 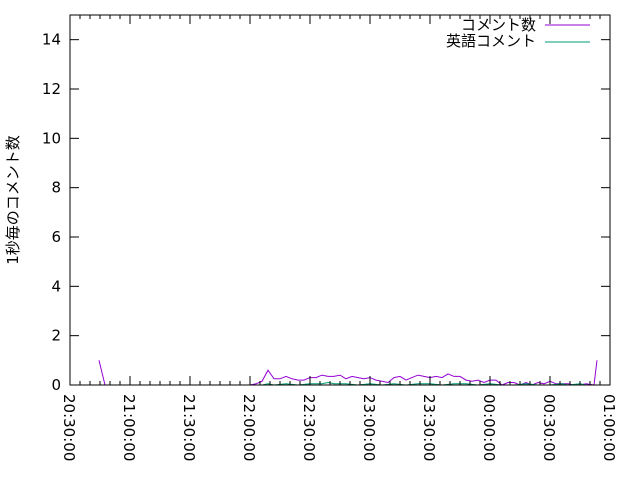 What do you see at coordinates (429, 427) in the screenshot?
I see `x-tick-label: 23:30:00` at bounding box center [429, 427].